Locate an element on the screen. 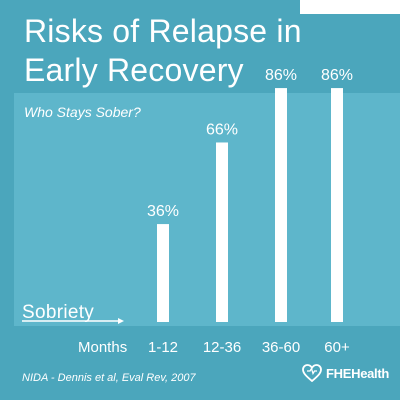 The image size is (400, 400). arrow-head is located at coordinates (121, 321).